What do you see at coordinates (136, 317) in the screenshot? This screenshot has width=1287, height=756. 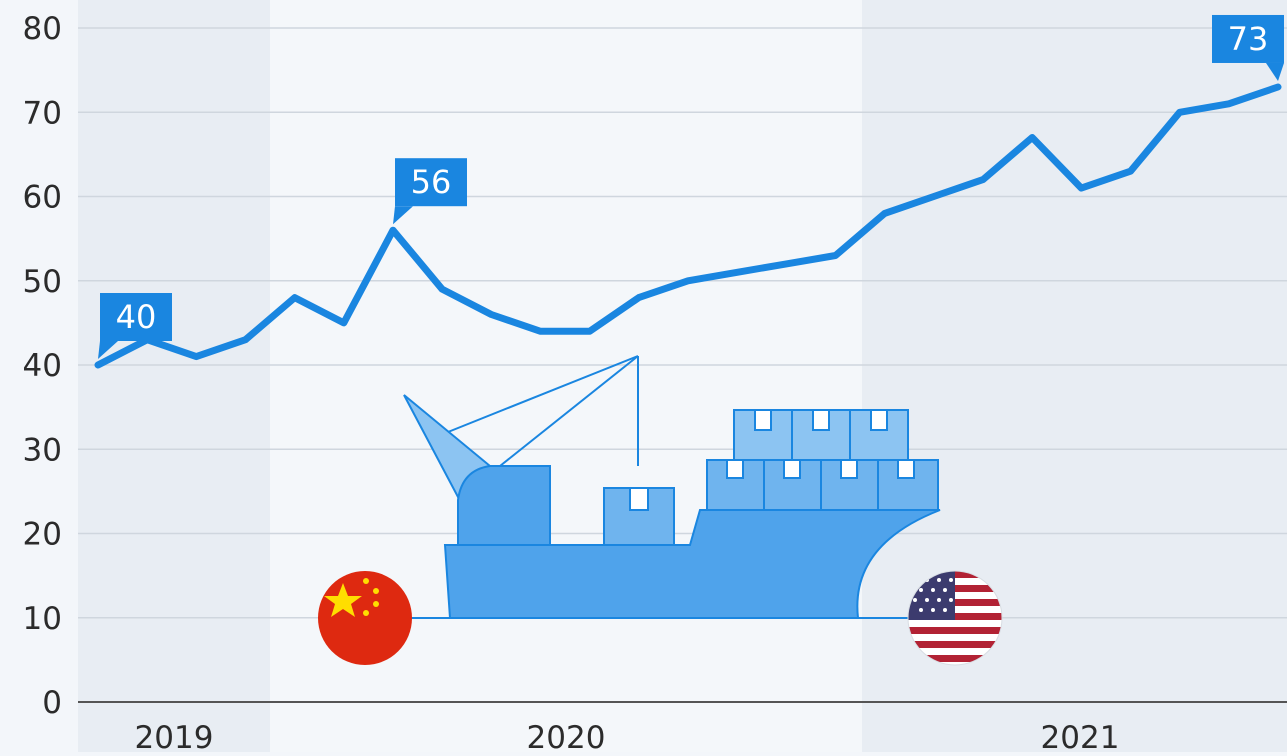 I see `callout-label: 40` at bounding box center [136, 317].